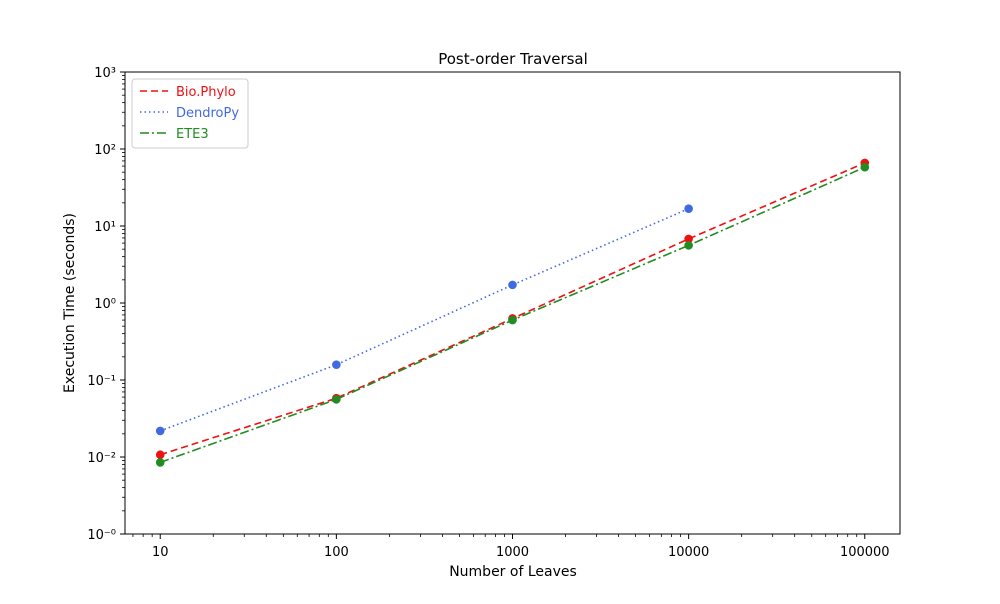 Image resolution: width=1000 pixels, height=604 pixels. Describe the element at coordinates (512, 552) in the screenshot. I see `x-tick-label: 1000` at that location.